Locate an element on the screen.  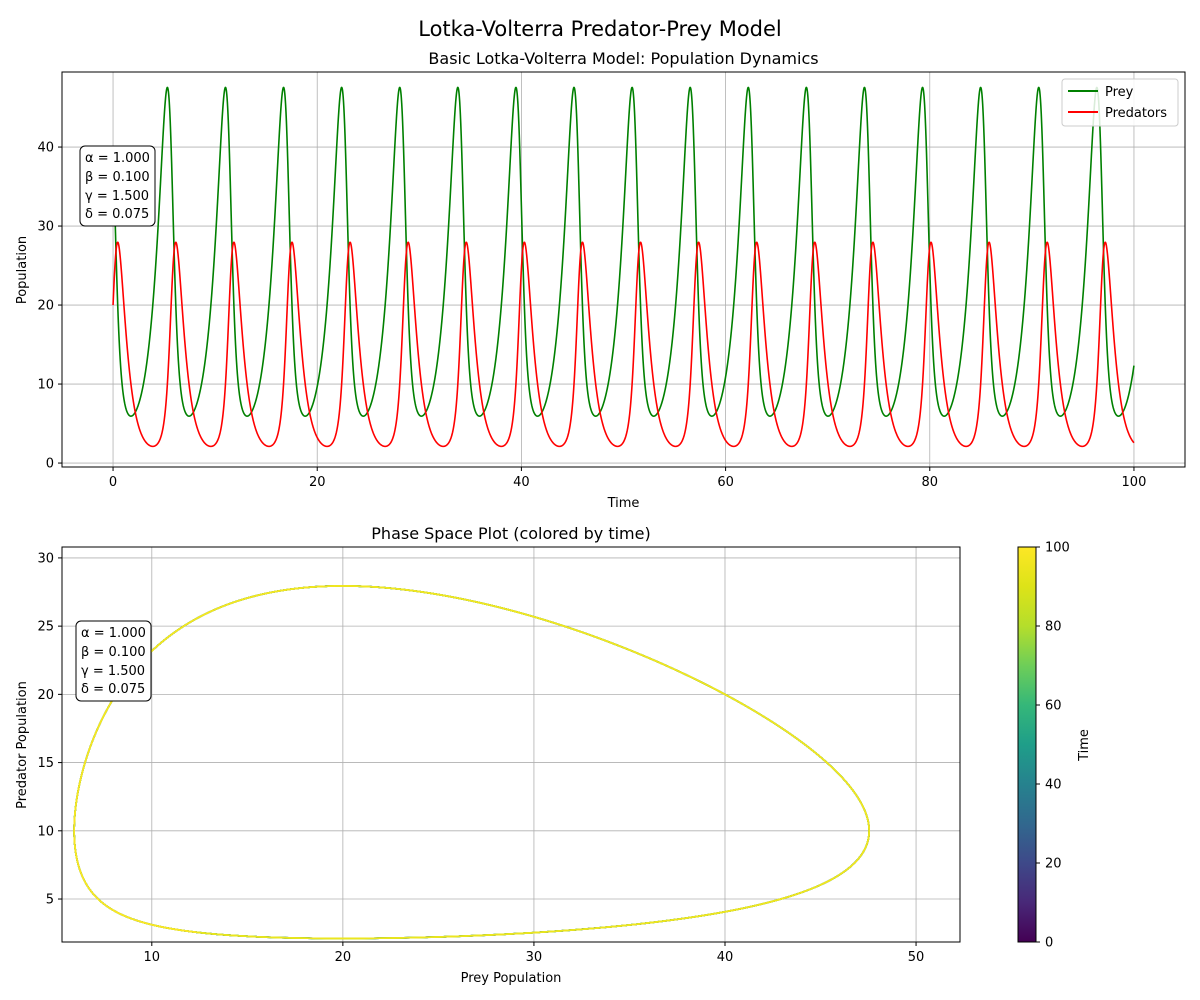
y-tick-label: 20 is located at coordinates (45, 695).